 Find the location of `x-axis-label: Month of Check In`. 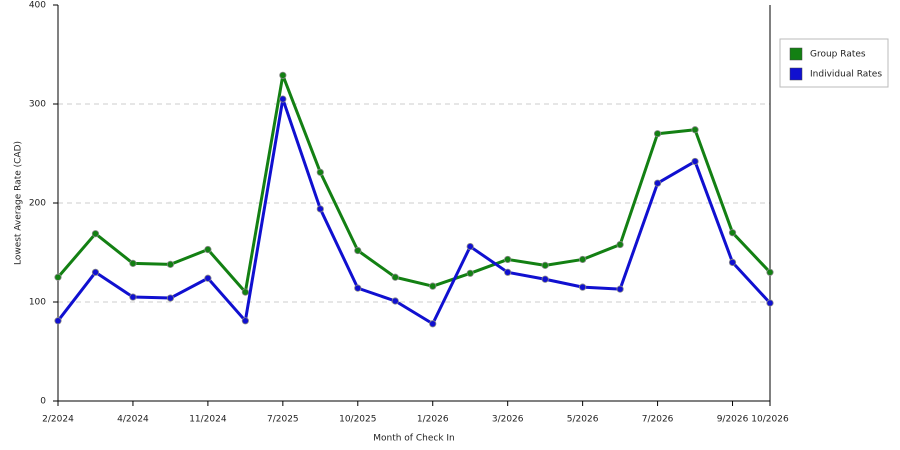

x-axis-label: Month of Check In is located at coordinates (414, 439).